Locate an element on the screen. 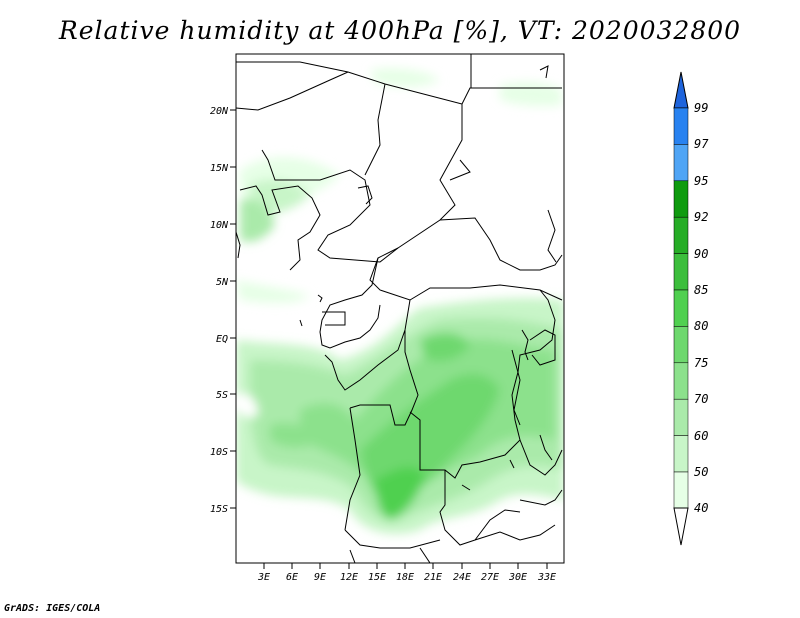 This screenshot has height=618, width=800. lon-label: 6E is located at coordinates (292, 577).